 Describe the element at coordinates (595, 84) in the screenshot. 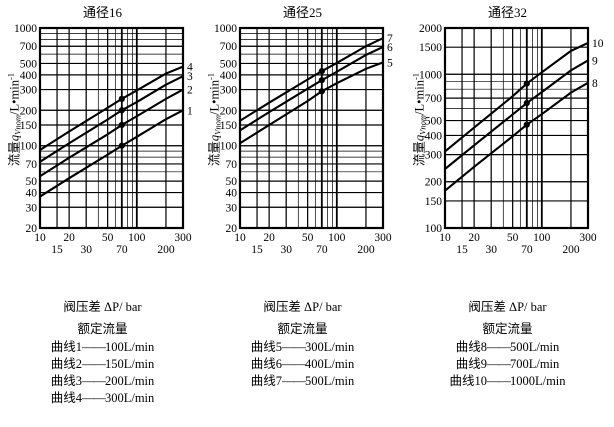

I see `curve-end-label-8: 8` at that location.